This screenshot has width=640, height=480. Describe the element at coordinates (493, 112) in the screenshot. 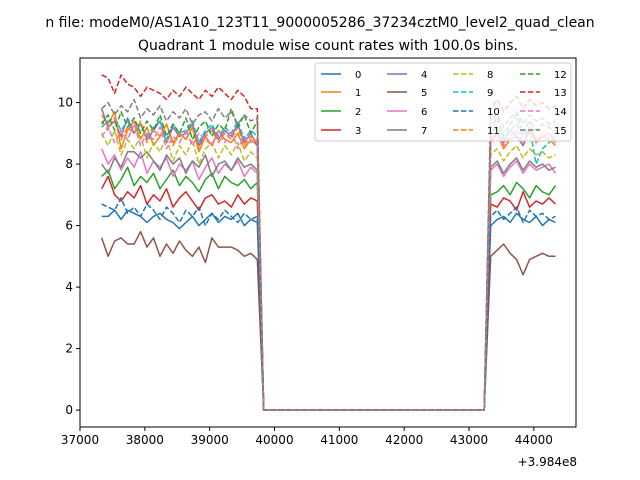

I see `legend-label-10: 10` at that location.